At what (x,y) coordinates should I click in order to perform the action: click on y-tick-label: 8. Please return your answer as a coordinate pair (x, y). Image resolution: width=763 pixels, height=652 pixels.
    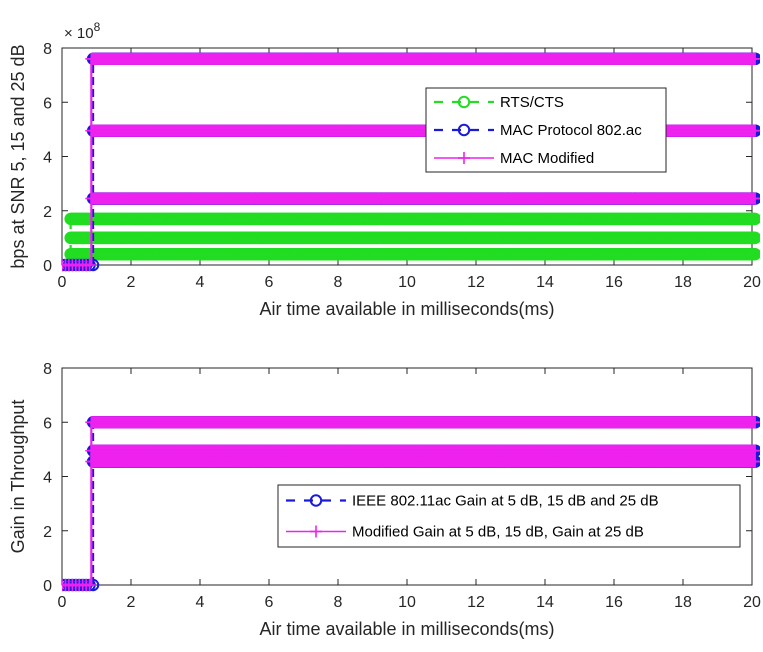
    Looking at the image, I should click on (47, 49).